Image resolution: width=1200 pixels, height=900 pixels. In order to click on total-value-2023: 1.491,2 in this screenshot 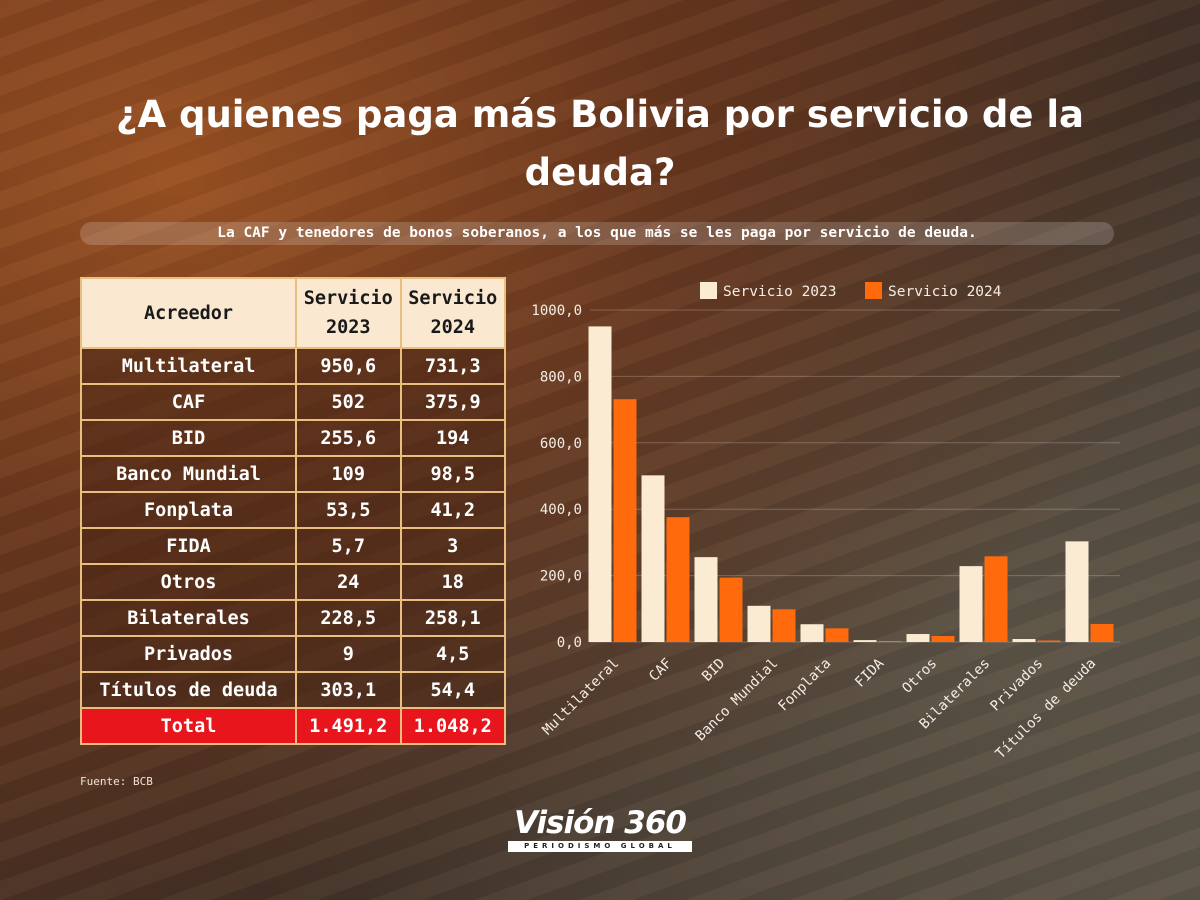, I will do `click(348, 726)`.